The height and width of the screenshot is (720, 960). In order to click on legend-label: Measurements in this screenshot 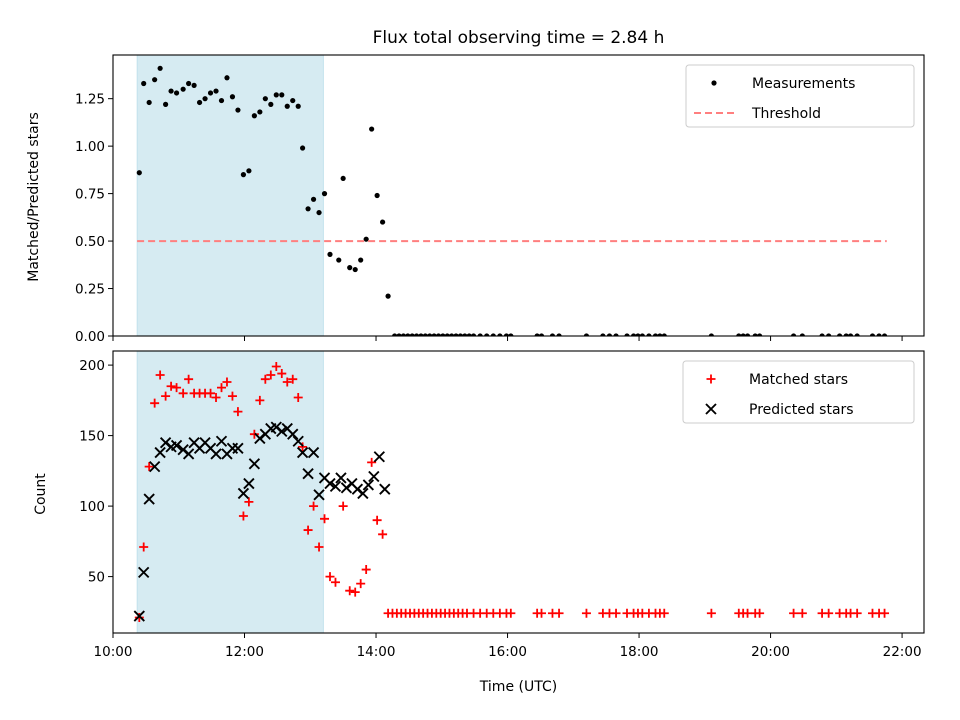, I will do `click(803, 84)`.